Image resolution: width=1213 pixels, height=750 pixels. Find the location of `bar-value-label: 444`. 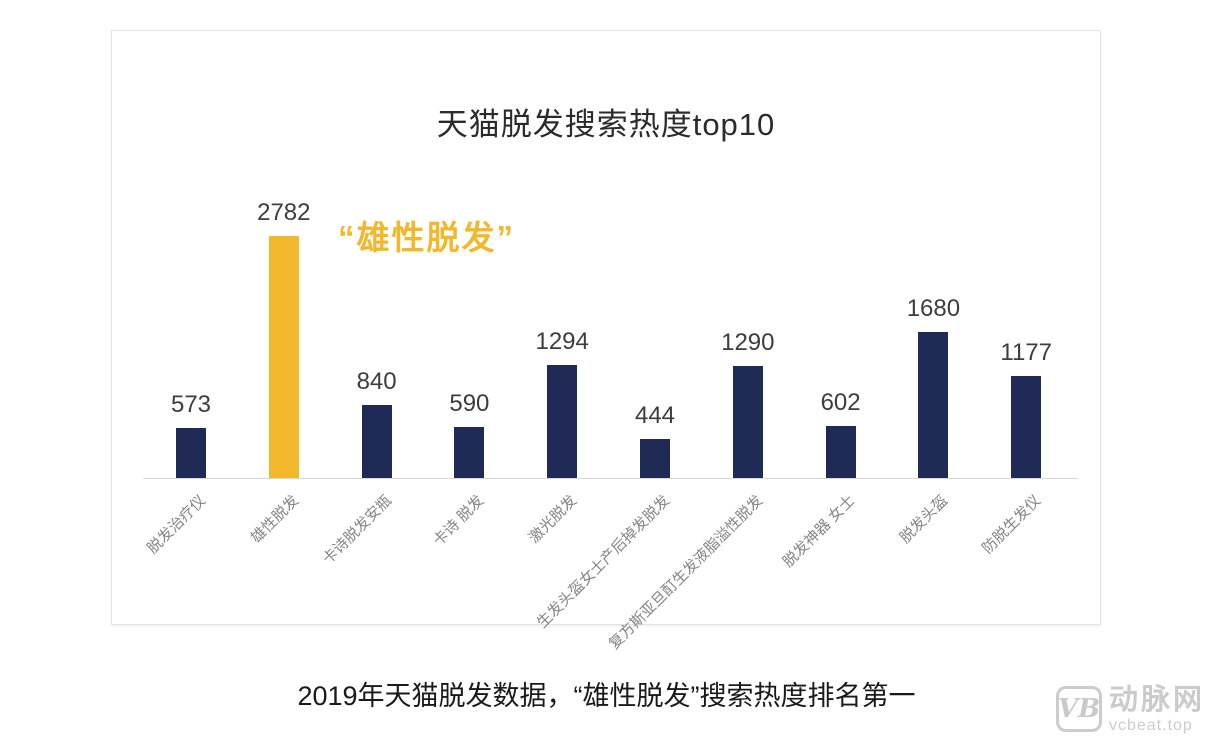

bar-value-label: 444 is located at coordinates (655, 415).